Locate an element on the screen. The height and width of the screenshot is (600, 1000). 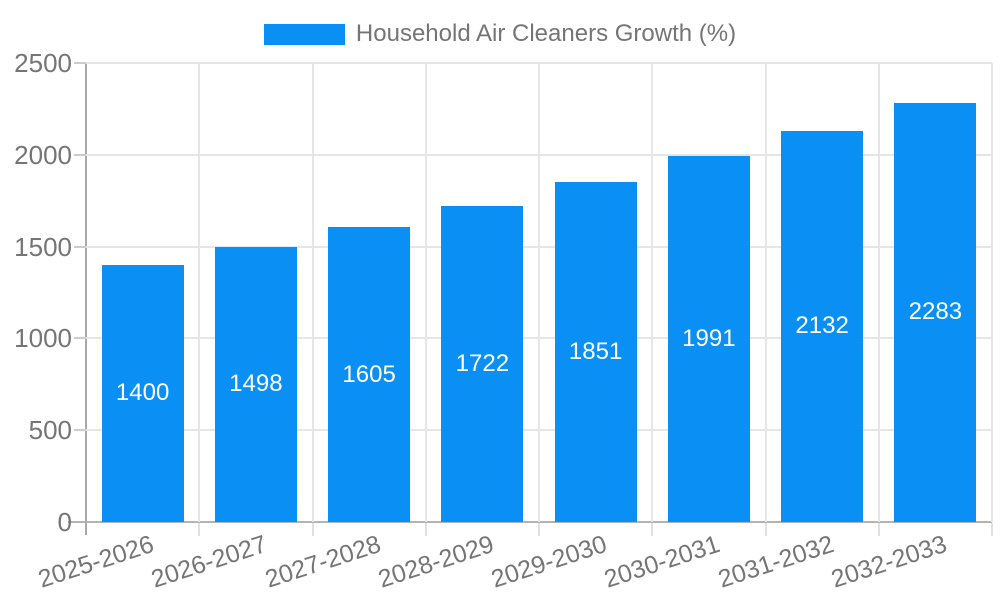
y-axis-line is located at coordinates (86, 299).